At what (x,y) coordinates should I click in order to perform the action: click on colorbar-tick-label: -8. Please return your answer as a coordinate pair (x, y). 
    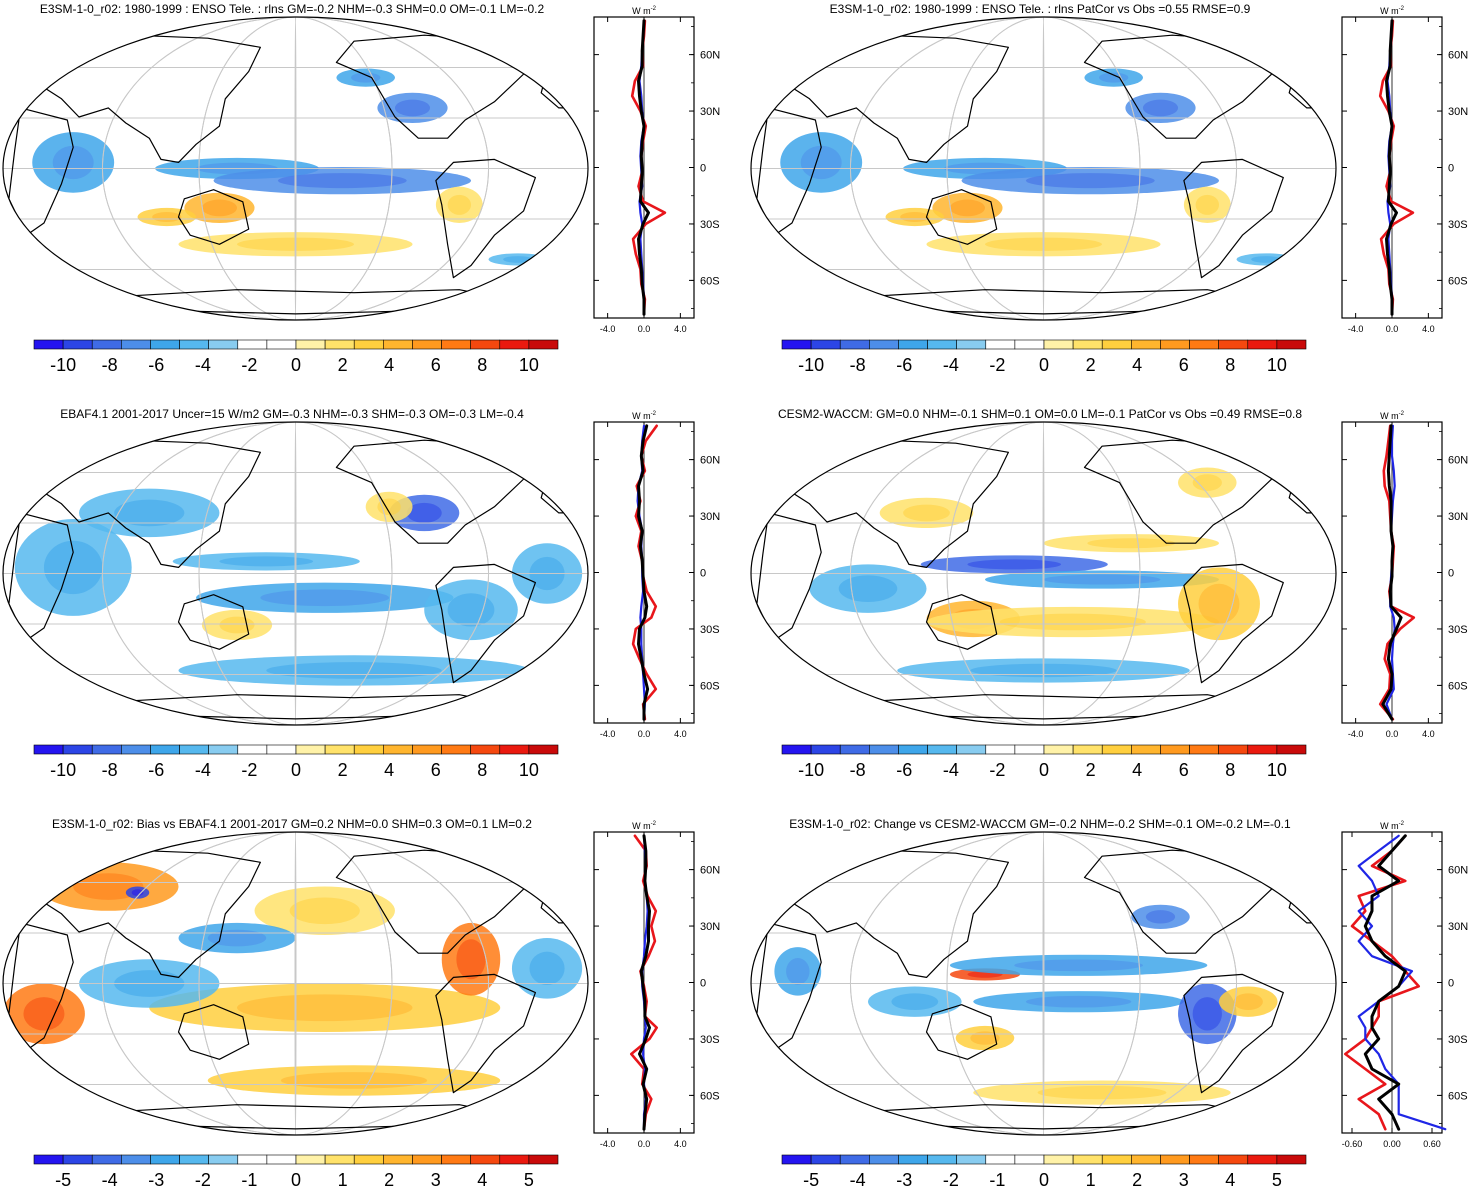
    Looking at the image, I should click on (110, 365).